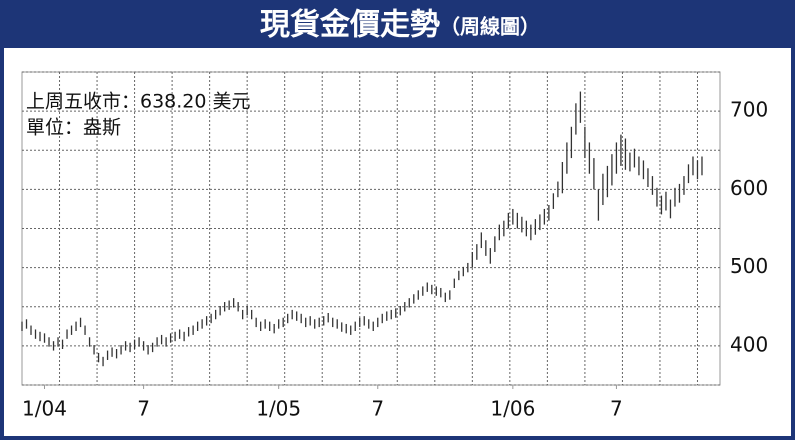 This screenshot has width=795, height=444. Describe the element at coordinates (749, 110) in the screenshot. I see `y-tick-label: 700` at that location.